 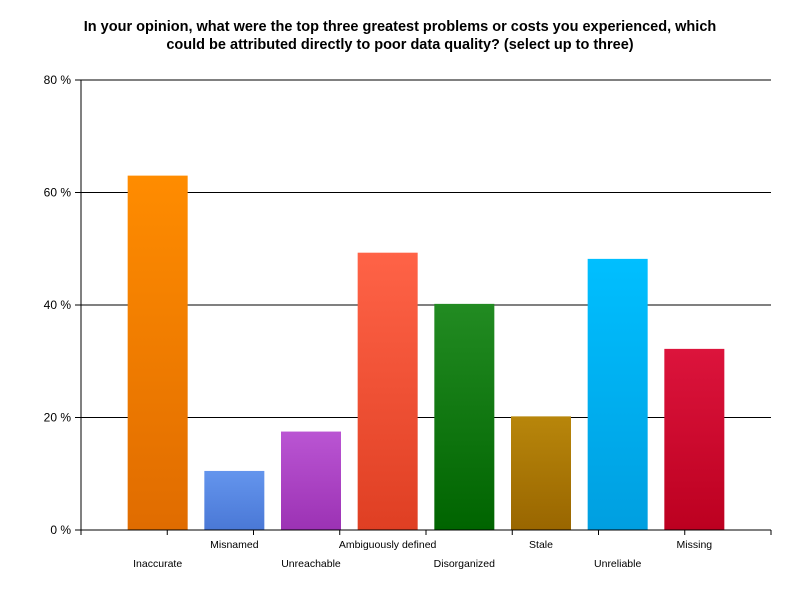 I want to click on bar-misnamed, so click(x=234, y=500).